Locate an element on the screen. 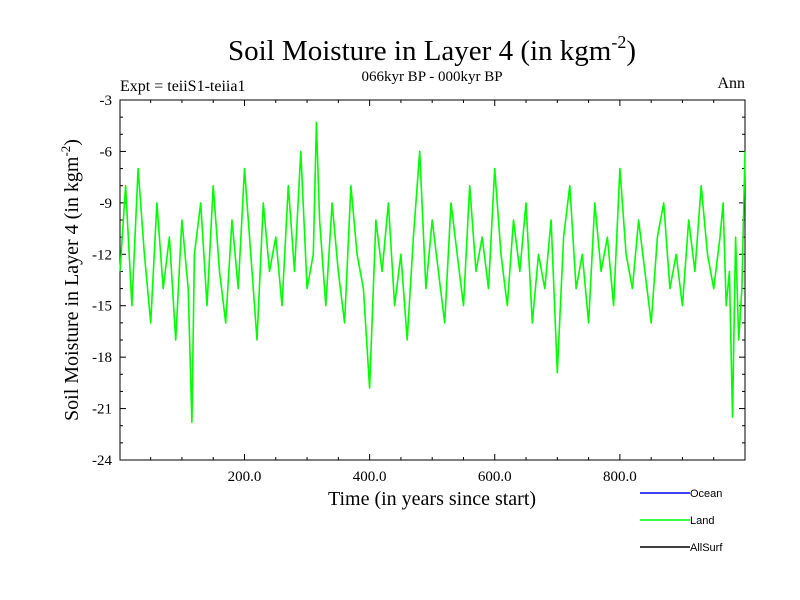 The width and height of the screenshot is (800, 600). legend-label-ocean: Ocean is located at coordinates (706, 494).